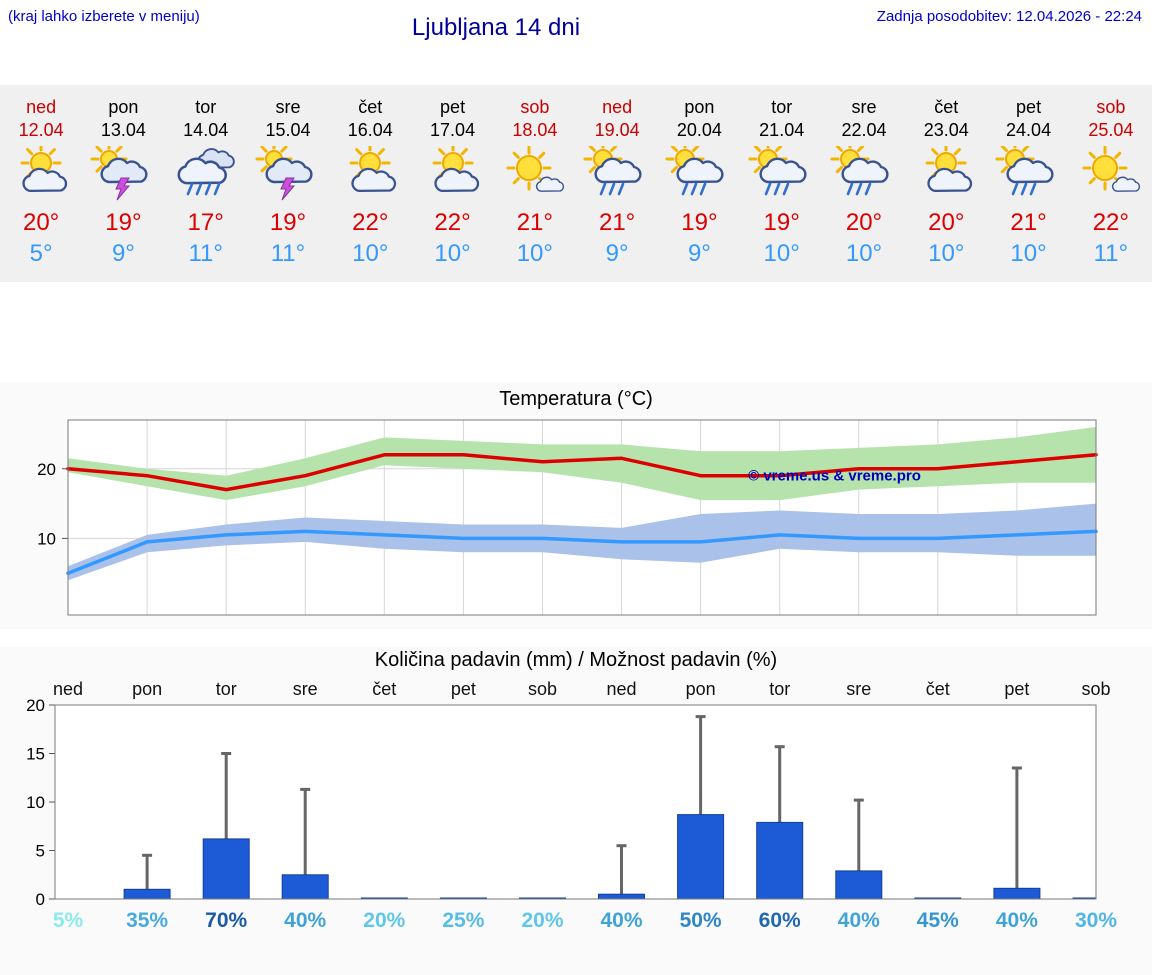 The width and height of the screenshot is (1152, 975). Describe the element at coordinates (1096, 920) in the screenshot. I see `precip-probability-label: 30%` at that location.